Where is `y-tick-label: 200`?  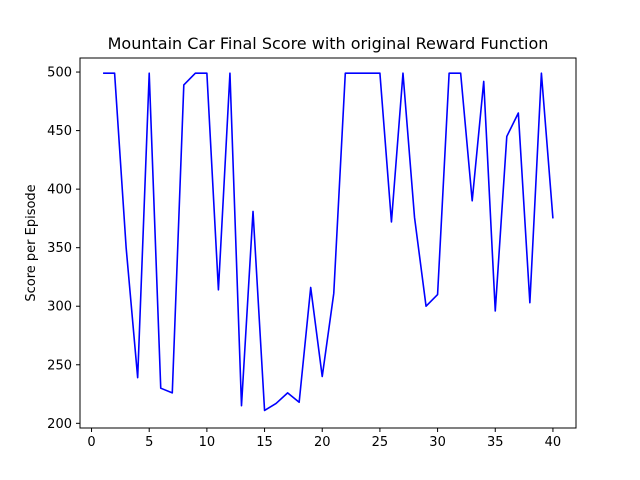 y-tick-label: 200 is located at coordinates (59, 424).